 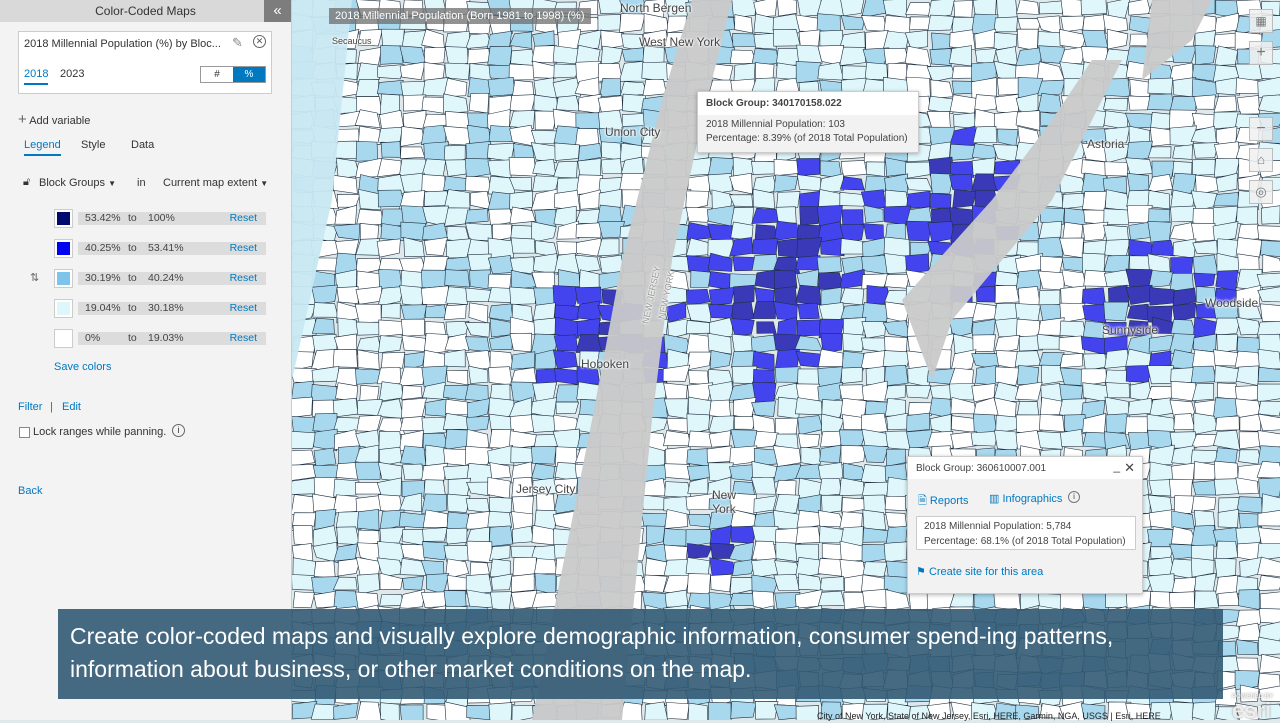 What do you see at coordinates (215, 183) in the screenshot?
I see `extent-dropdown: Current map extent ▼` at bounding box center [215, 183].